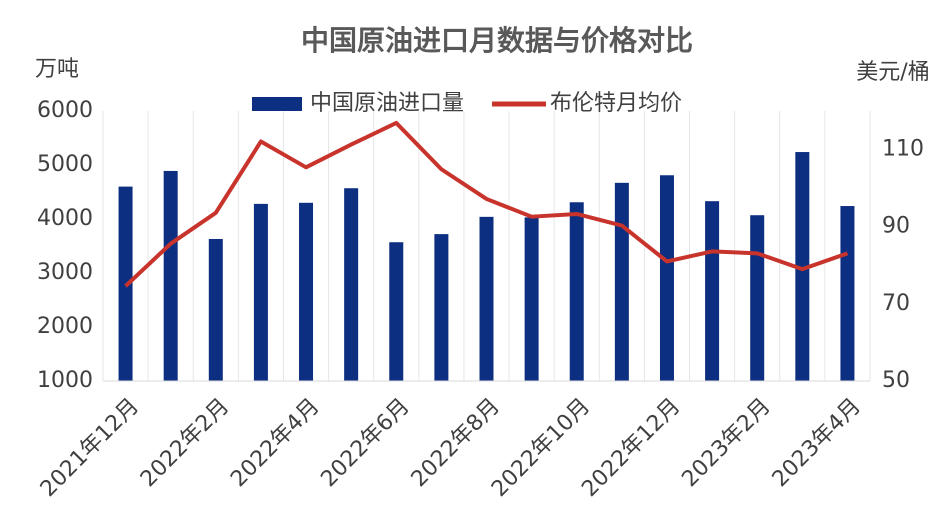 This screenshot has width=946, height=526. Describe the element at coordinates (456, 443) in the screenshot. I see `x-tick-label: 2022年8月` at that location.